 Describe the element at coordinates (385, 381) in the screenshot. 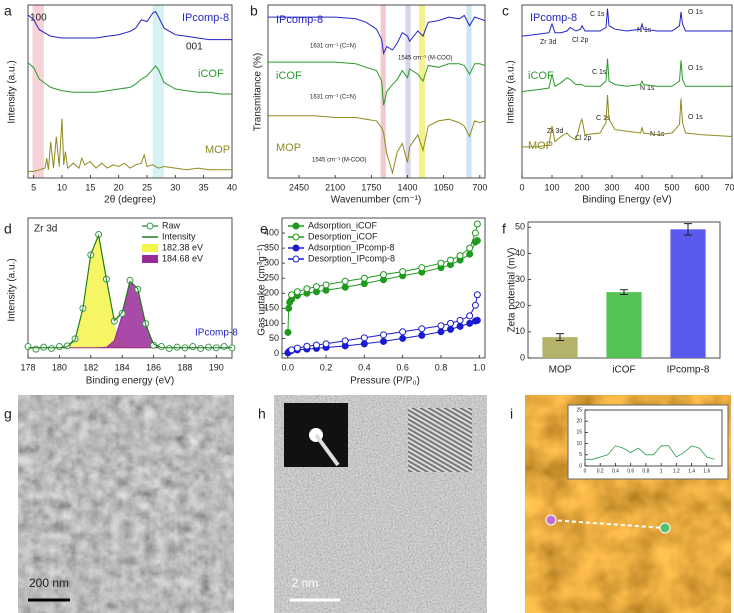

I see `x-axis-label: Pressure (P/P₀)` at that location.